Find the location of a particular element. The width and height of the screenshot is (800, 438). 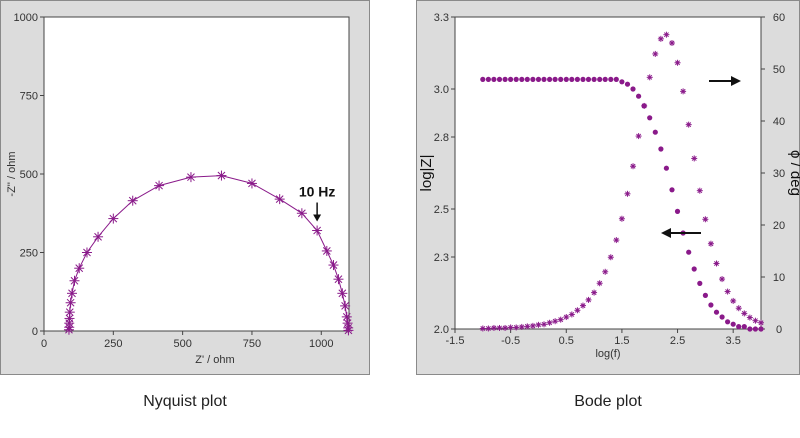

x-tick-label: 1000 is located at coordinates (321, 344).